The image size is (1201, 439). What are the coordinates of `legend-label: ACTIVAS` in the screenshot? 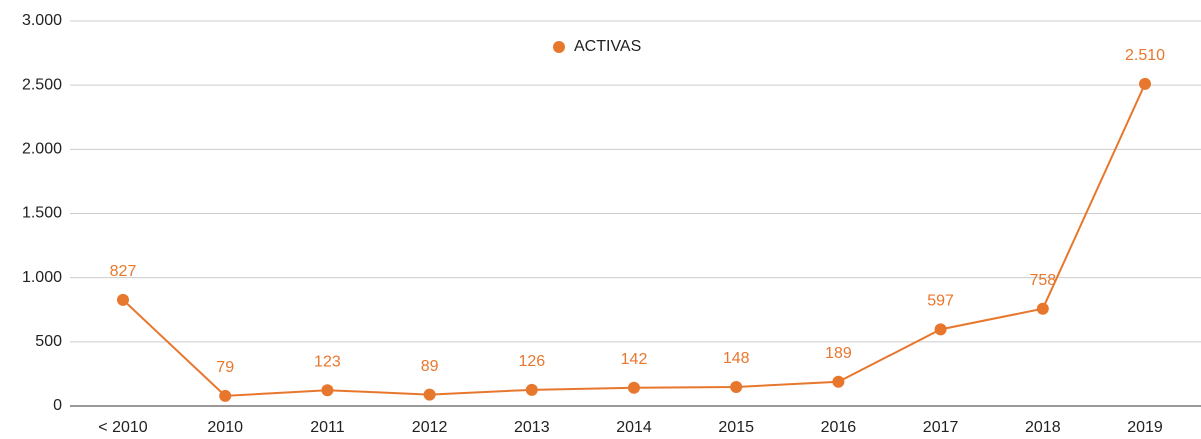 It's located at (607, 46).